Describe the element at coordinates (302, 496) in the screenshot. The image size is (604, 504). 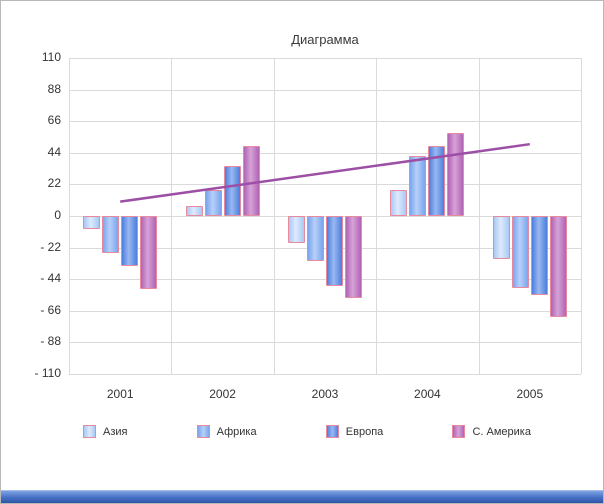
I see `window-bottom-edge` at that location.